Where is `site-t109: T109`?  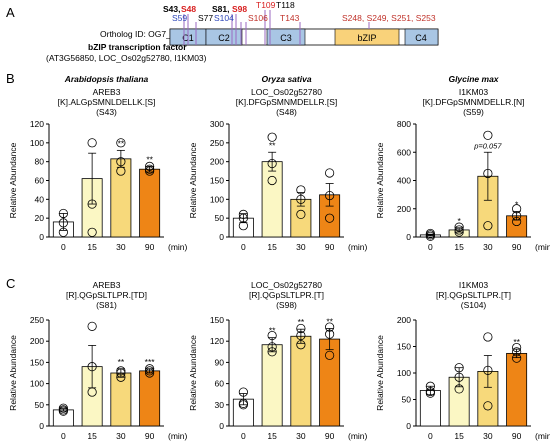 site-t109: T109 is located at coordinates (266, 5).